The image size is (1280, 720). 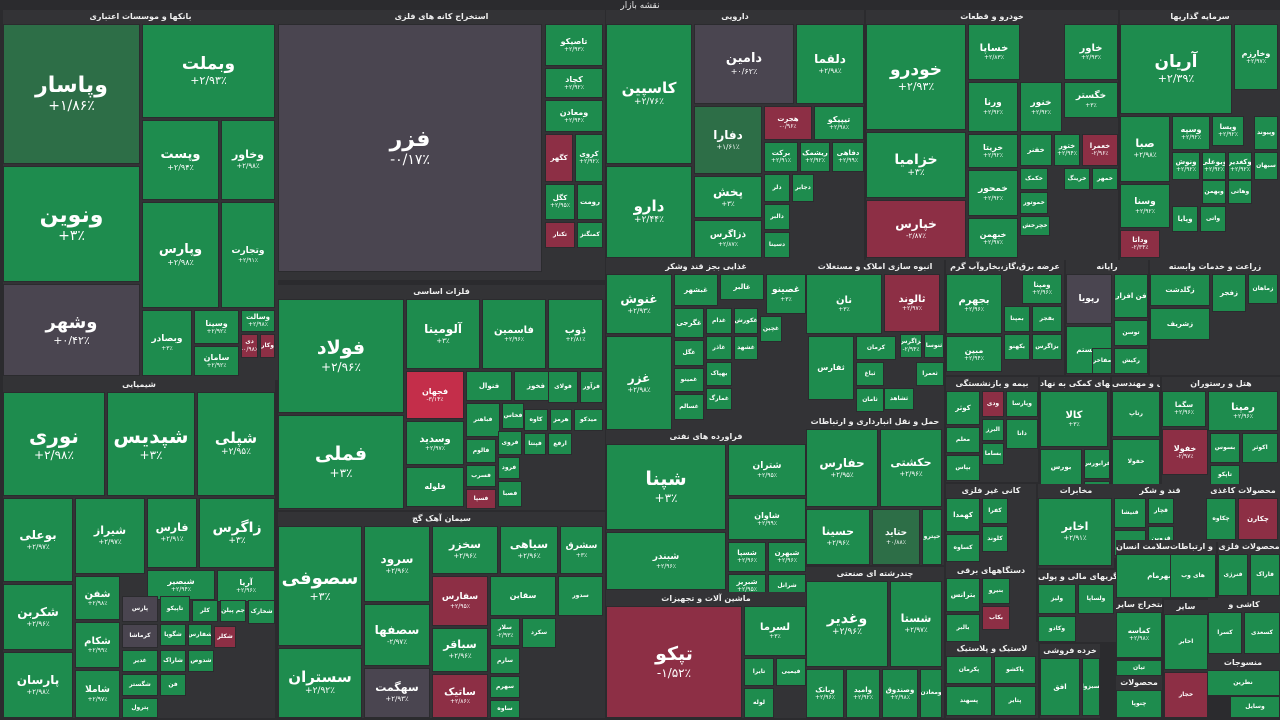 I want to click on stock-tile: فلوله, so click(x=435, y=487).